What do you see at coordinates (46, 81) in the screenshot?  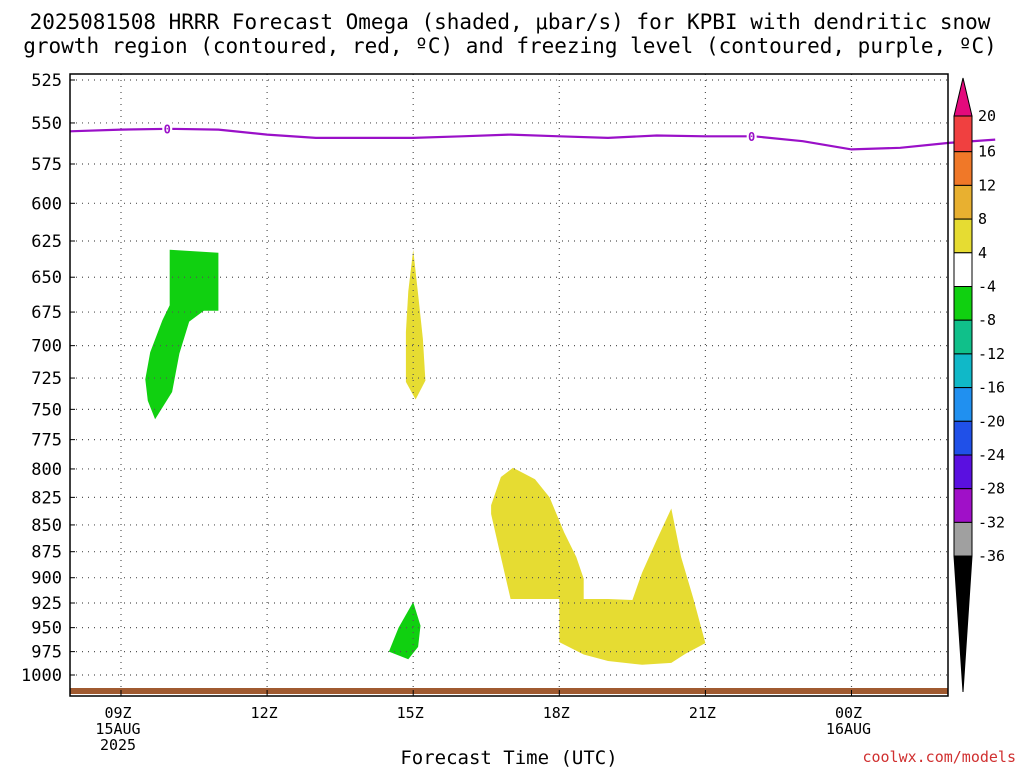 I see `y-tick-label: 525` at bounding box center [46, 81].